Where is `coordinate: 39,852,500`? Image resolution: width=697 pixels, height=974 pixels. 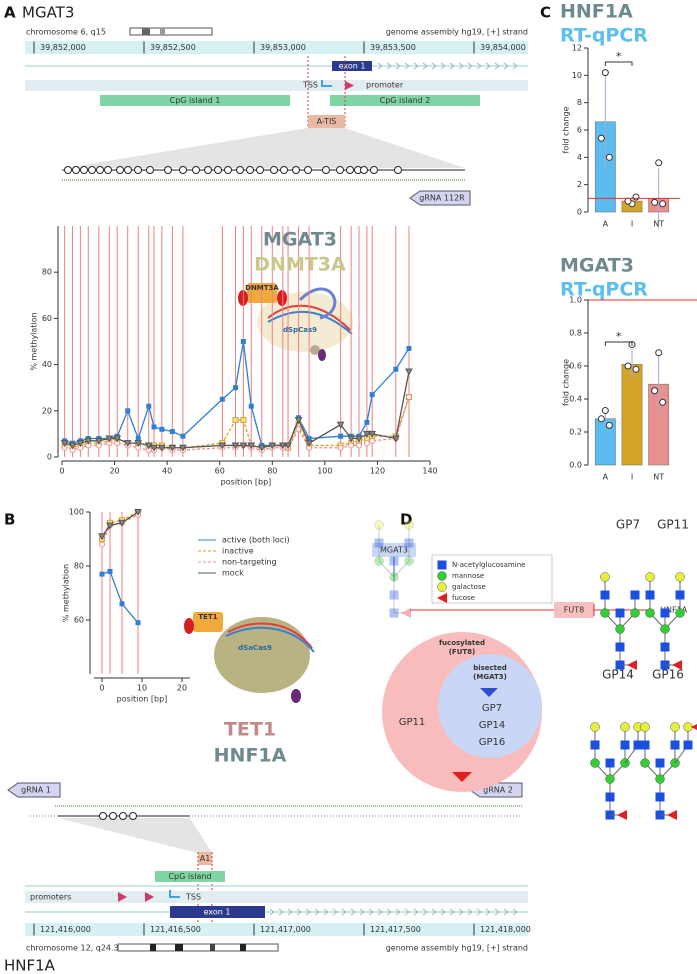
coordinate: 39,852,500 is located at coordinates (173, 47).